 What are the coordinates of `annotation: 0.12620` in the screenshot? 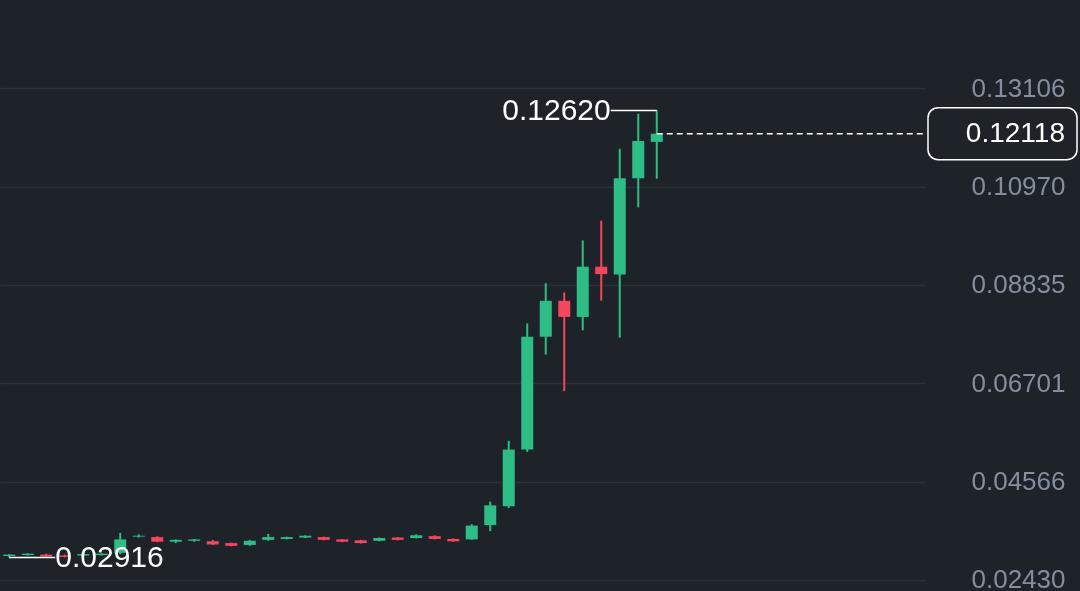 It's located at (556, 109).